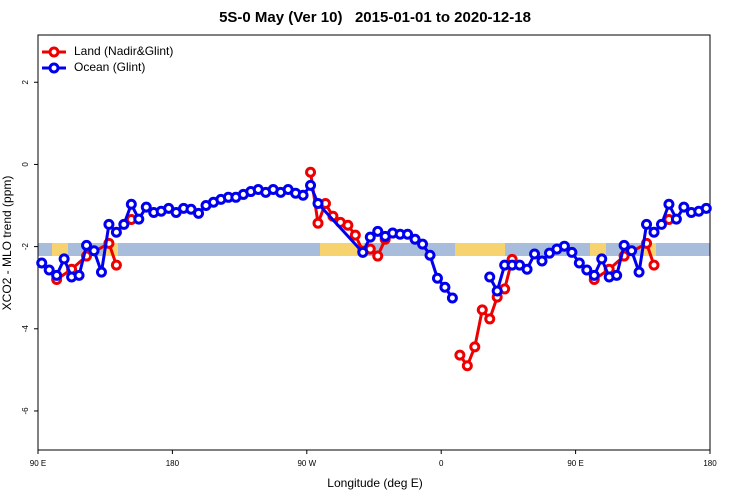 The width and height of the screenshot is (750, 500). Describe the element at coordinates (25, 81) in the screenshot. I see `y-tick-label: 2` at that location.